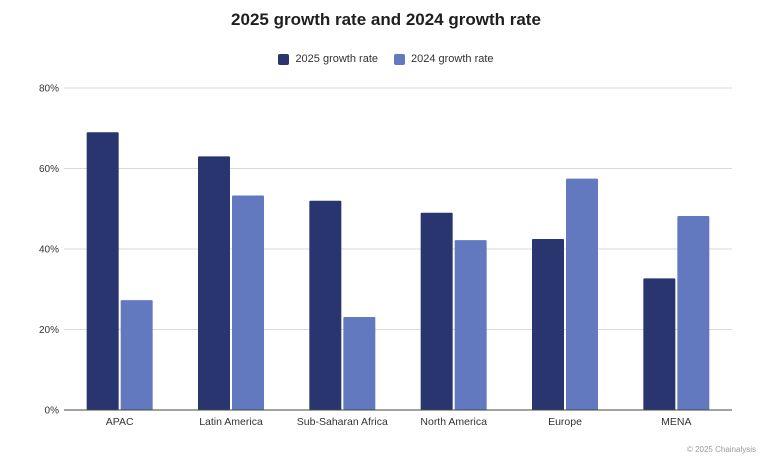  I want to click on x-tick-label: North America, so click(453, 422).